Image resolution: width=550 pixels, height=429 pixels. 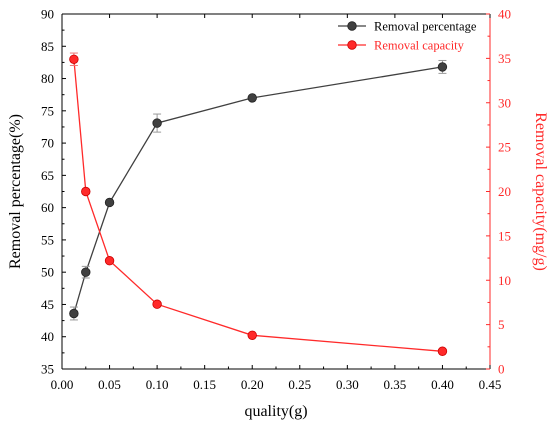 What do you see at coordinates (109, 384) in the screenshot?
I see `x-tick-label: 0.05` at bounding box center [109, 384].